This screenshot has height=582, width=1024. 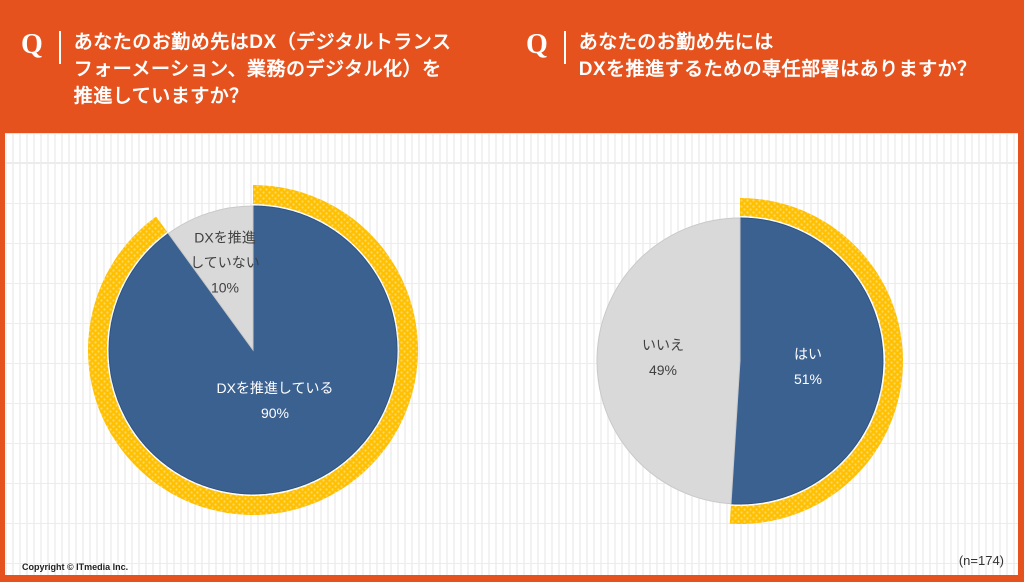 I want to click on pie-label: いいえ 49%, so click(x=663, y=357).